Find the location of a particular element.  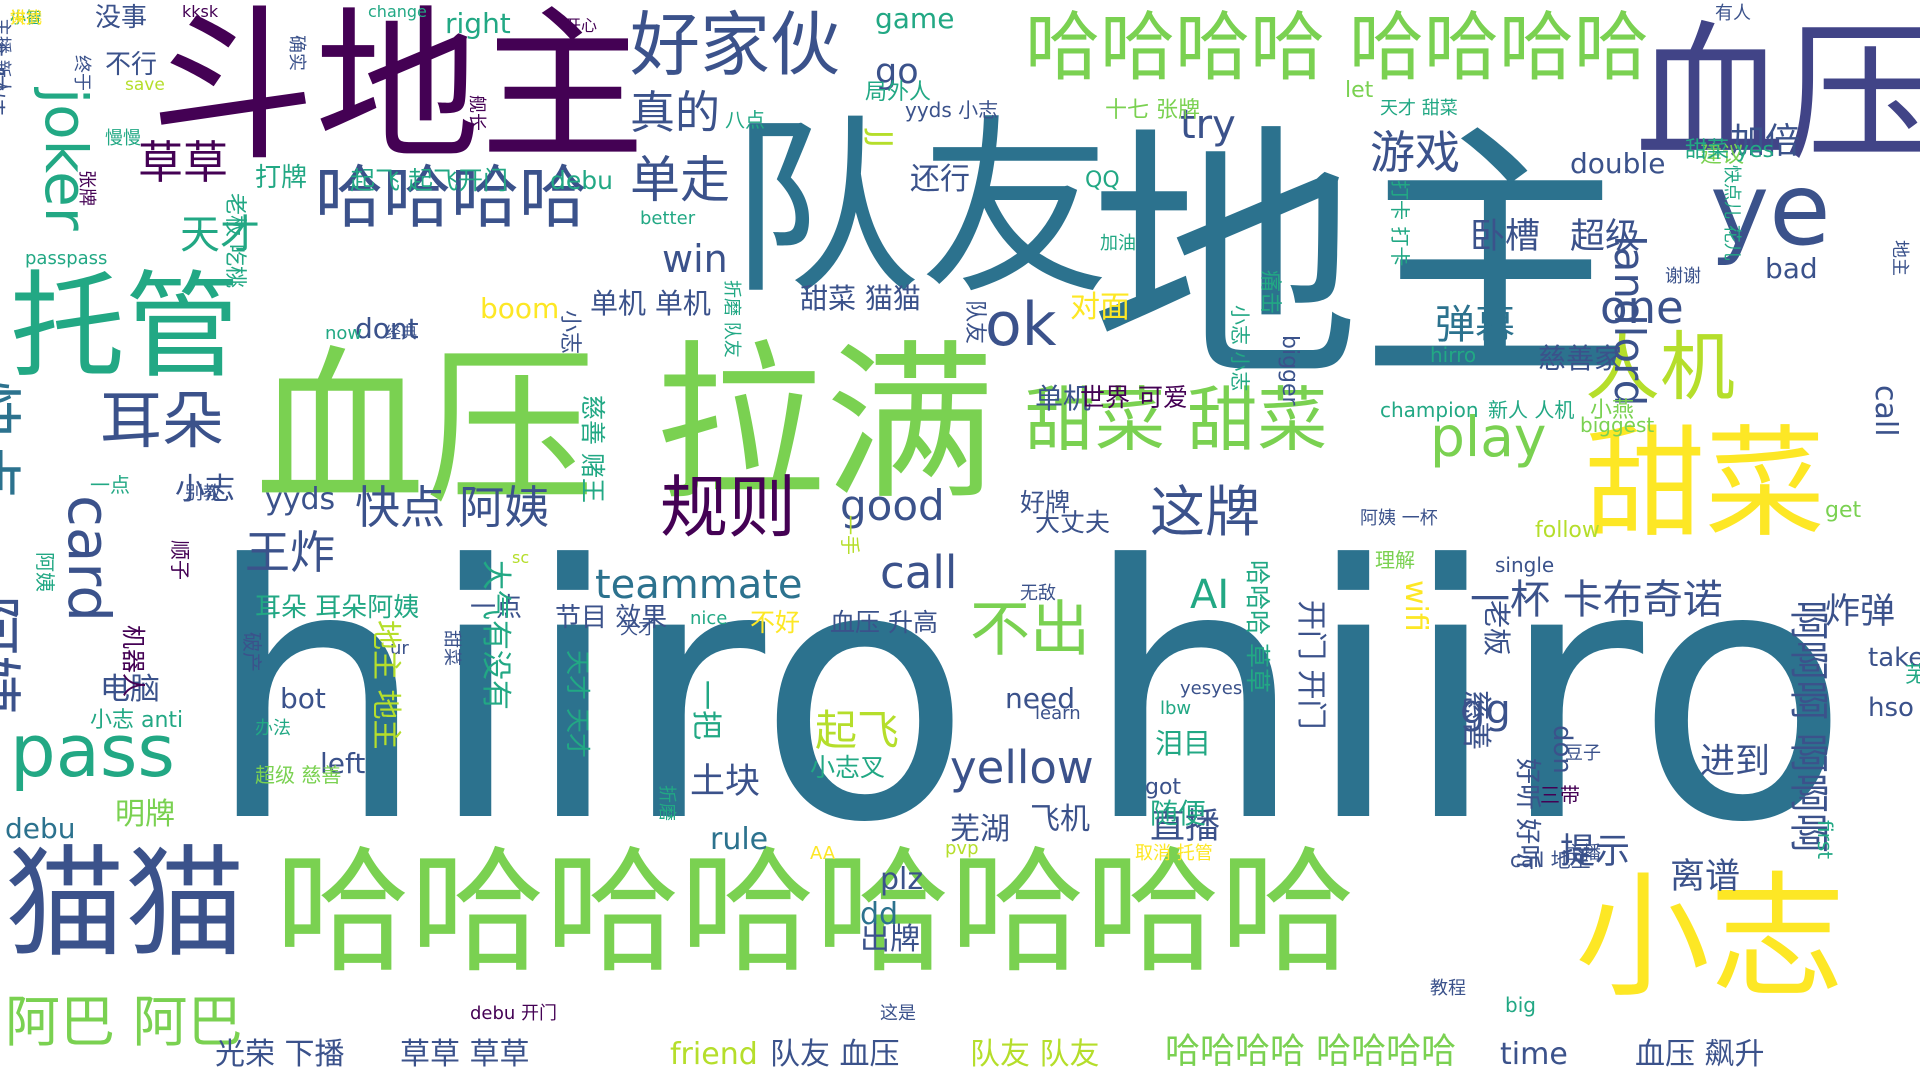

word: 甜菜 is located at coordinates (451, 648).